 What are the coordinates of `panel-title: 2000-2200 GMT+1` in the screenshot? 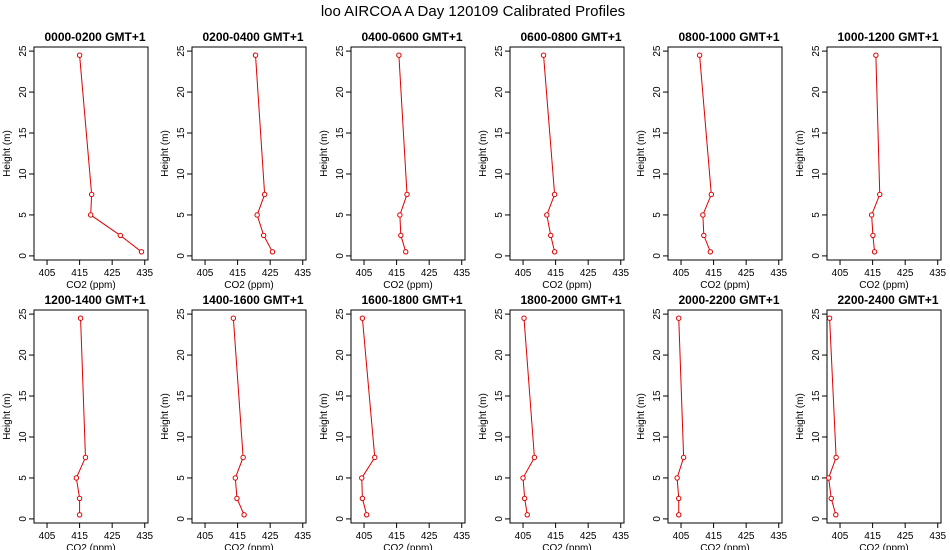 It's located at (728, 300).